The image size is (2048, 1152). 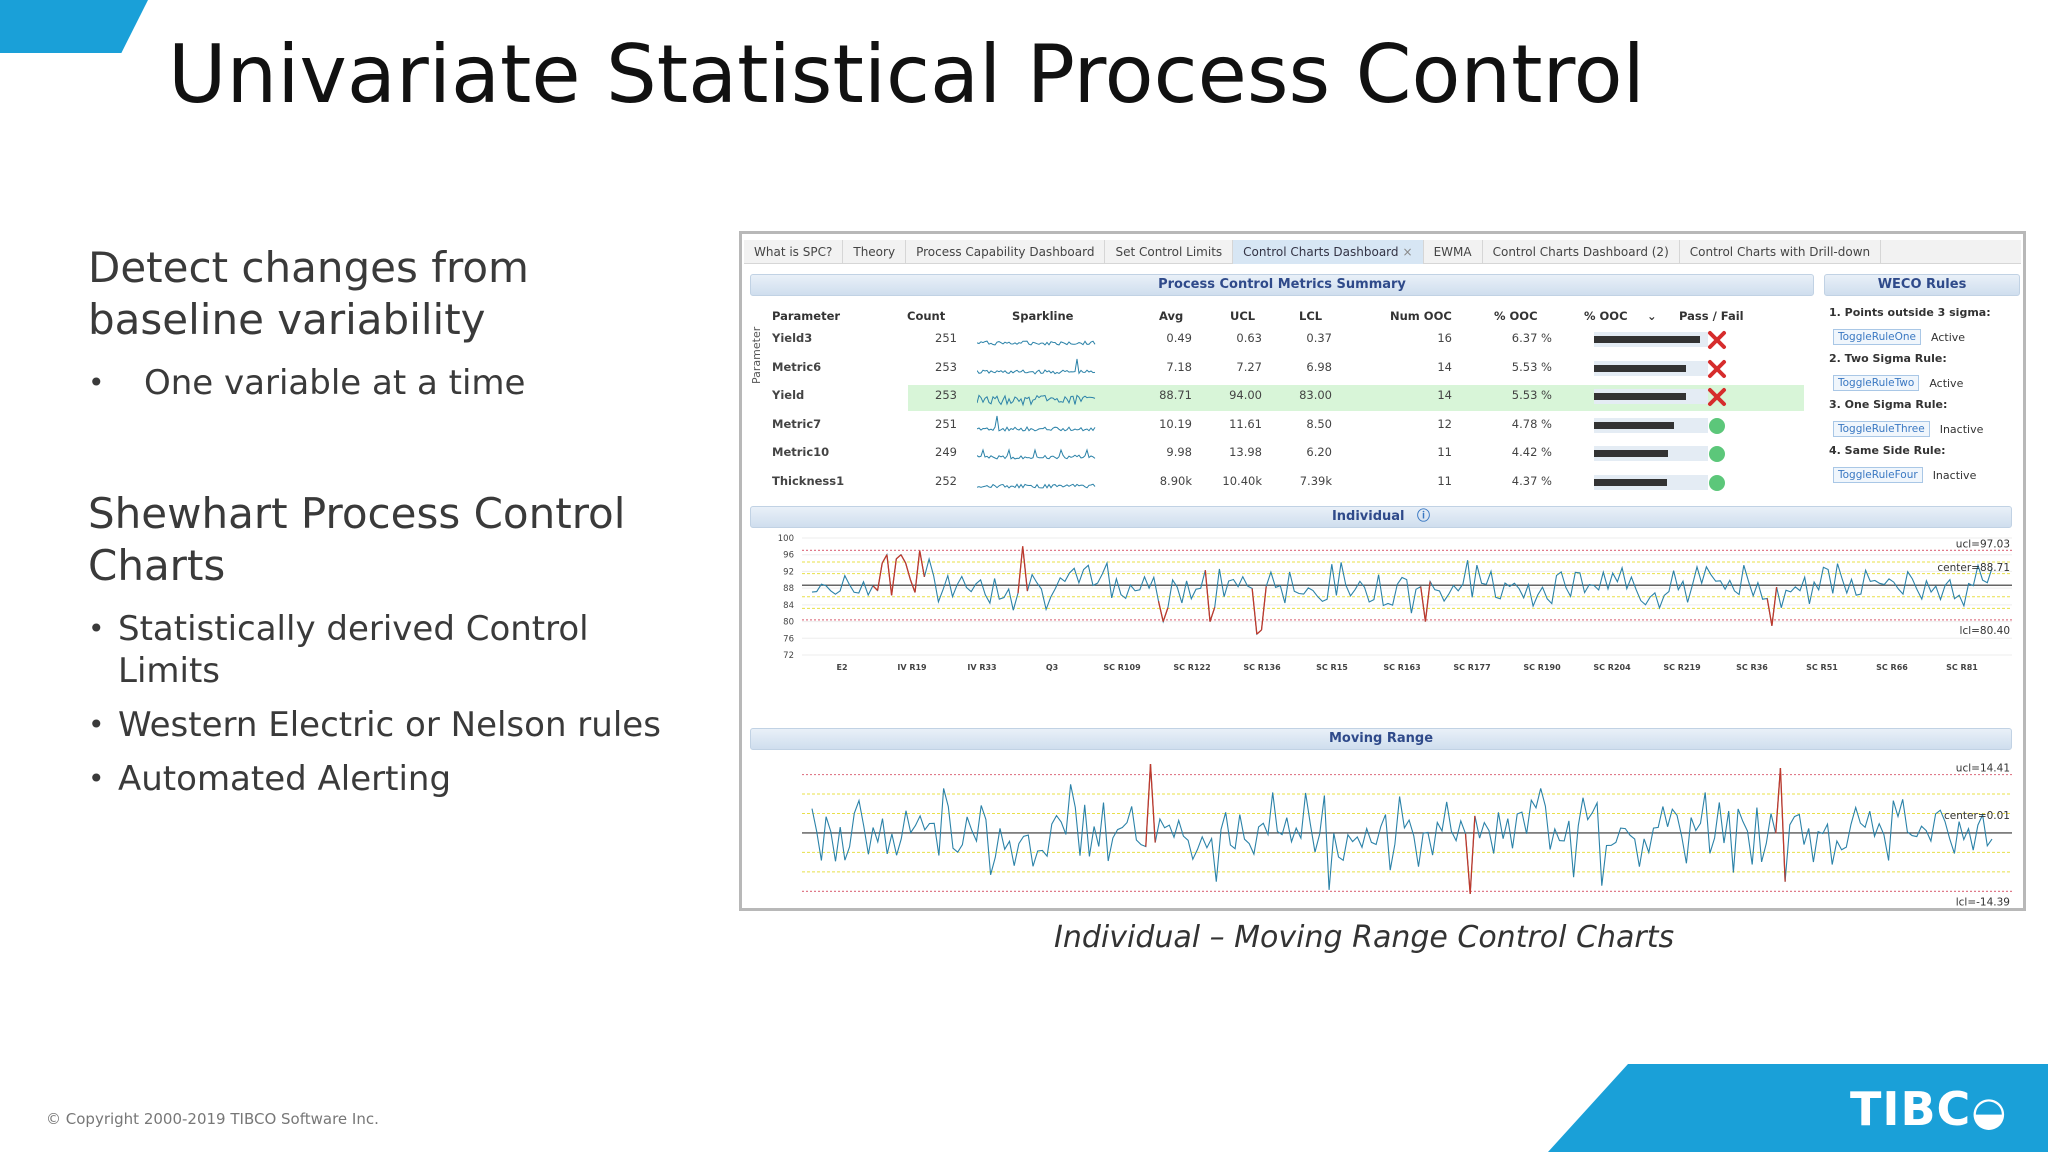 What do you see at coordinates (1122, 667) in the screenshot?
I see `x-tick-label: SC R109` at bounding box center [1122, 667].